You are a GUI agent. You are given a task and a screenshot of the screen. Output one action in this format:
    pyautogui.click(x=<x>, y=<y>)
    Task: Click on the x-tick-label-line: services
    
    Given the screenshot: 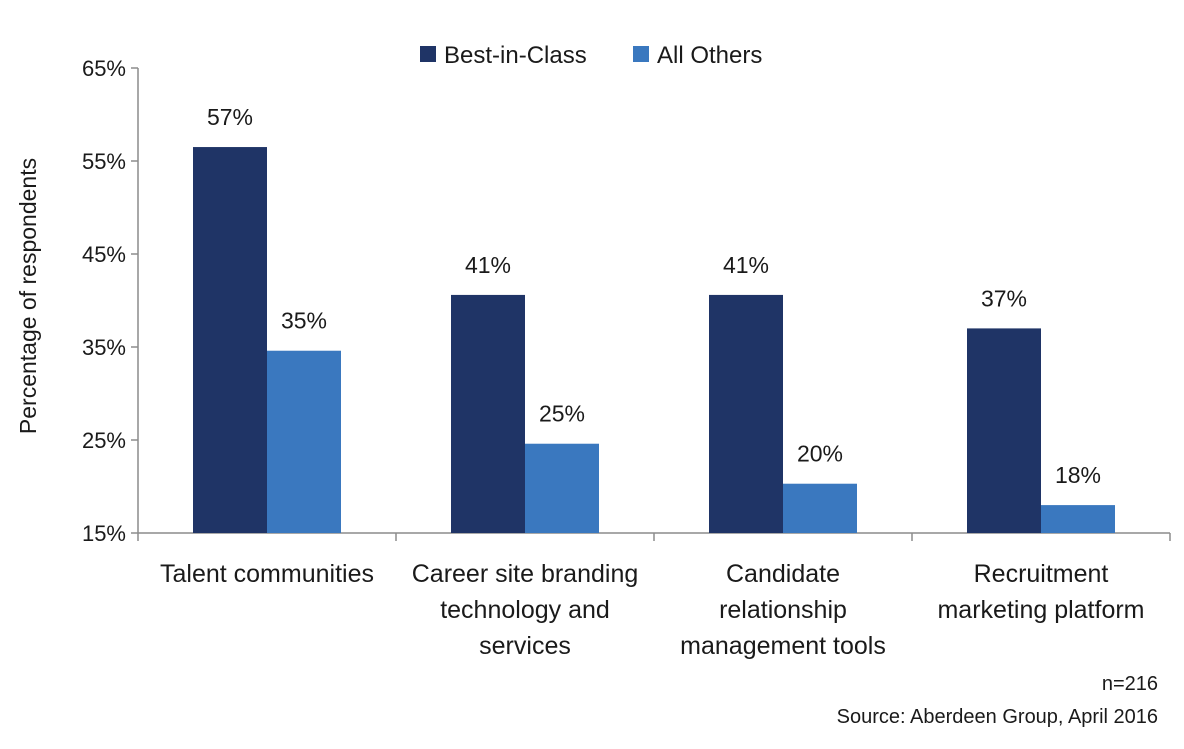 What is the action you would take?
    pyautogui.click(x=525, y=646)
    